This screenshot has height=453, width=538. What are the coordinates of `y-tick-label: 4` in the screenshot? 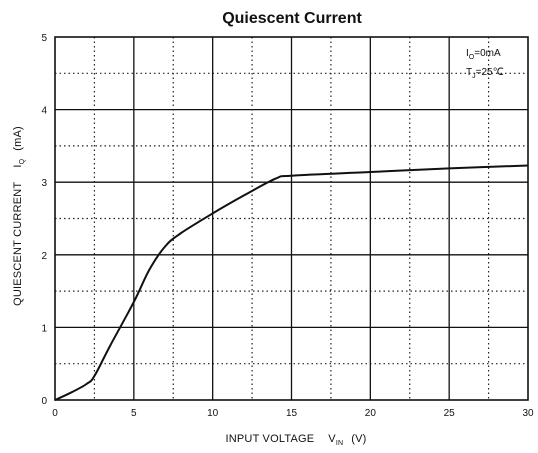 It's located at (44, 111).